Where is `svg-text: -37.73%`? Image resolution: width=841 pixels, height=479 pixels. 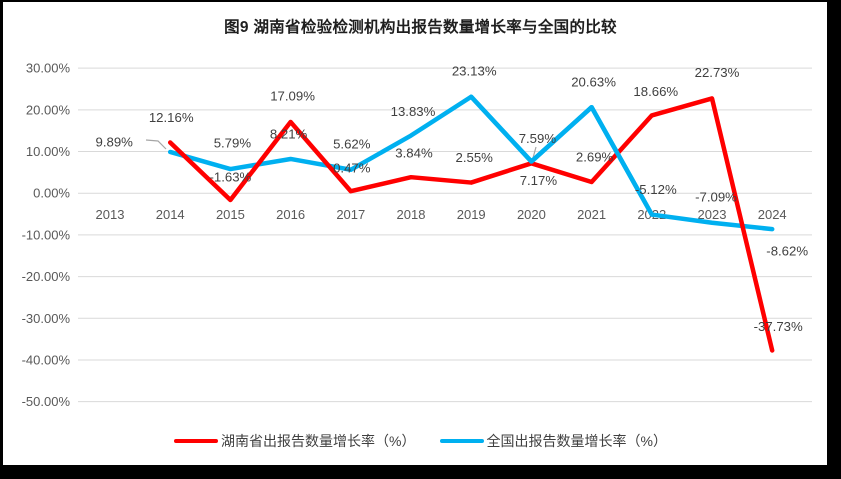
svg-text: -37.73% is located at coordinates (778, 326).